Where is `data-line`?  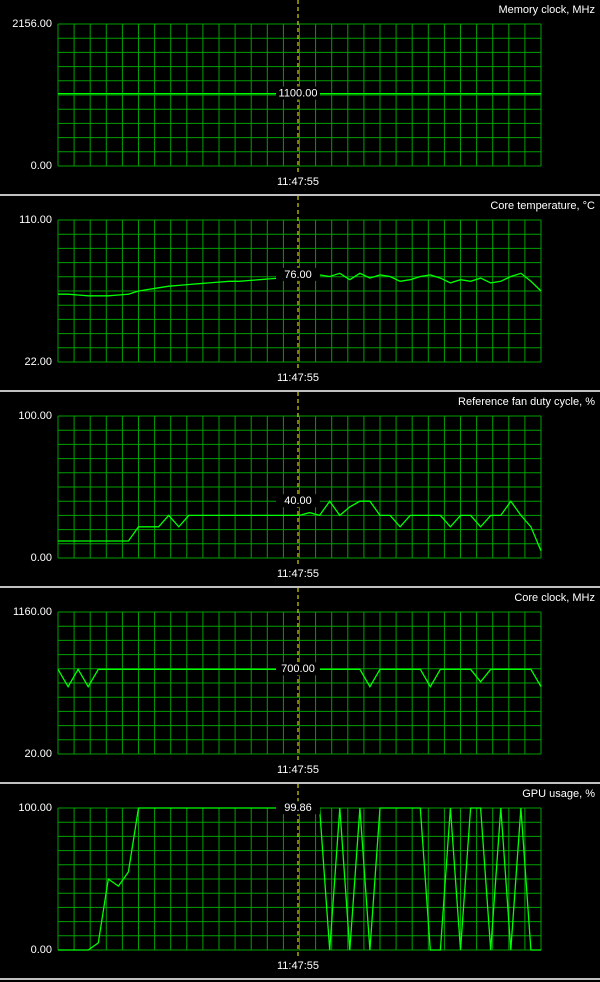
data-line is located at coordinates (300, 526).